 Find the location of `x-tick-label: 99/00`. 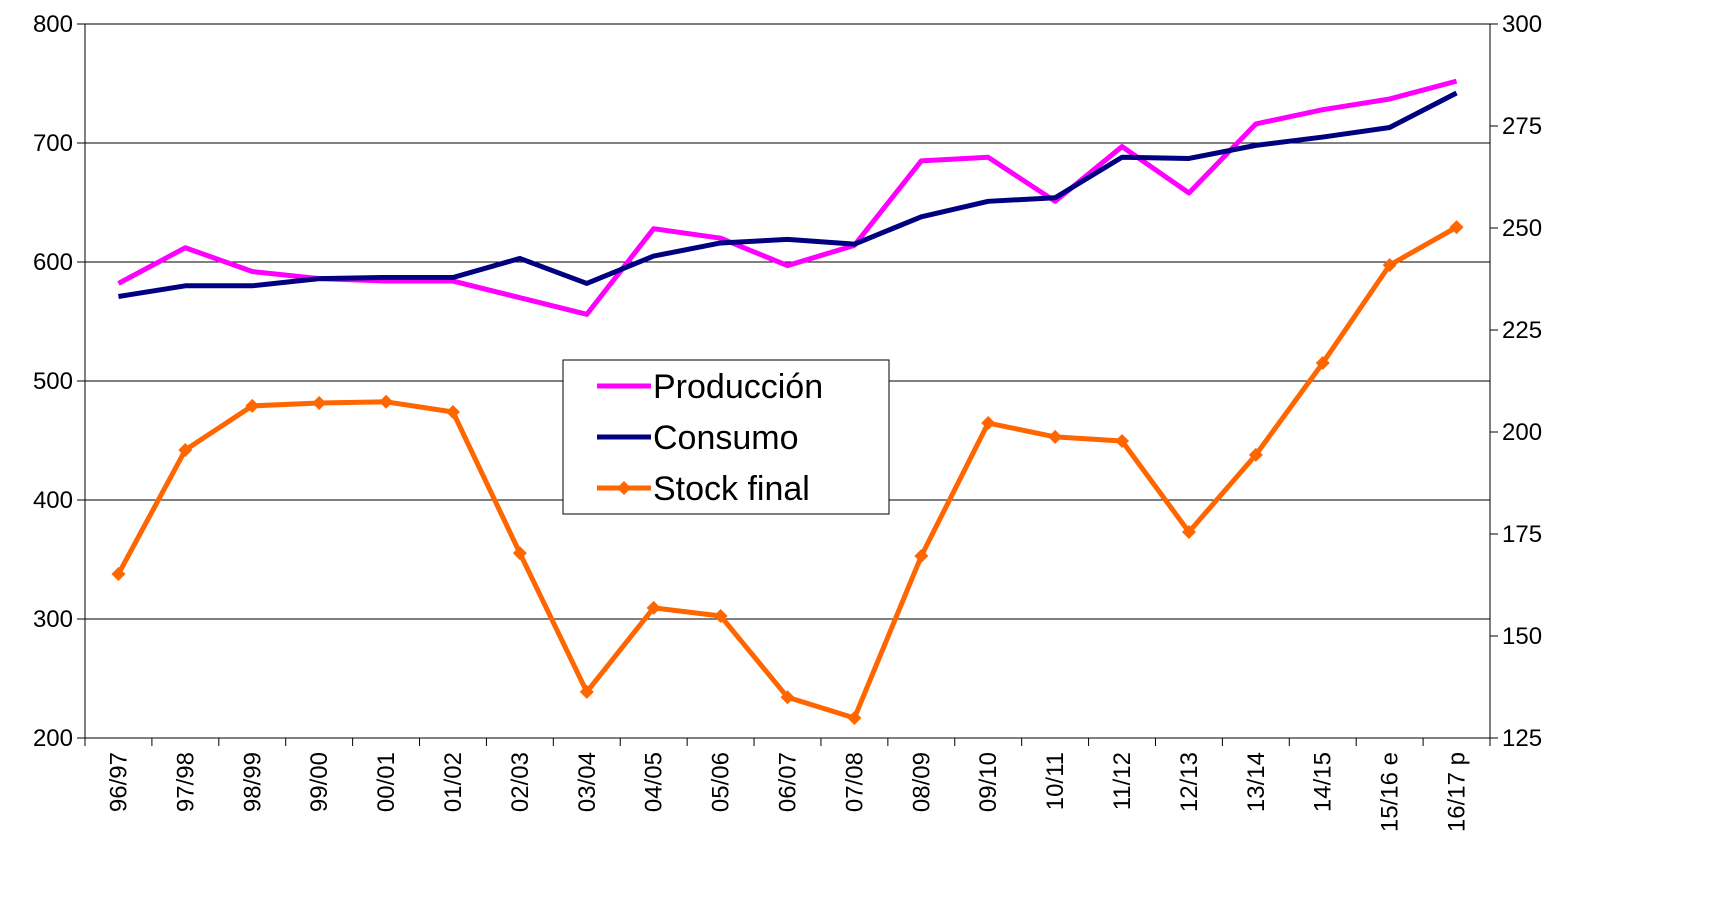

x-tick-label: 99/00 is located at coordinates (319, 782).